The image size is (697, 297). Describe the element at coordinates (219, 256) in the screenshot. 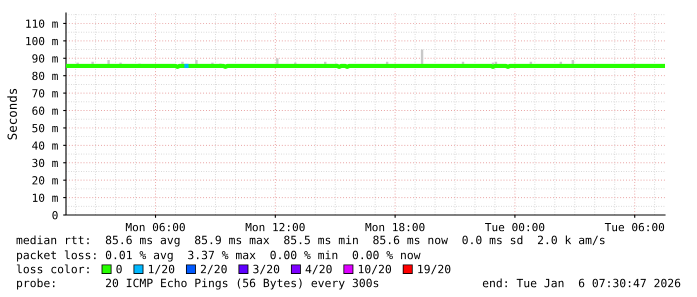

I see `text: packet loss: 0.01 % avg 3.37 % max 0.00 % min 0.00 % now` at that location.